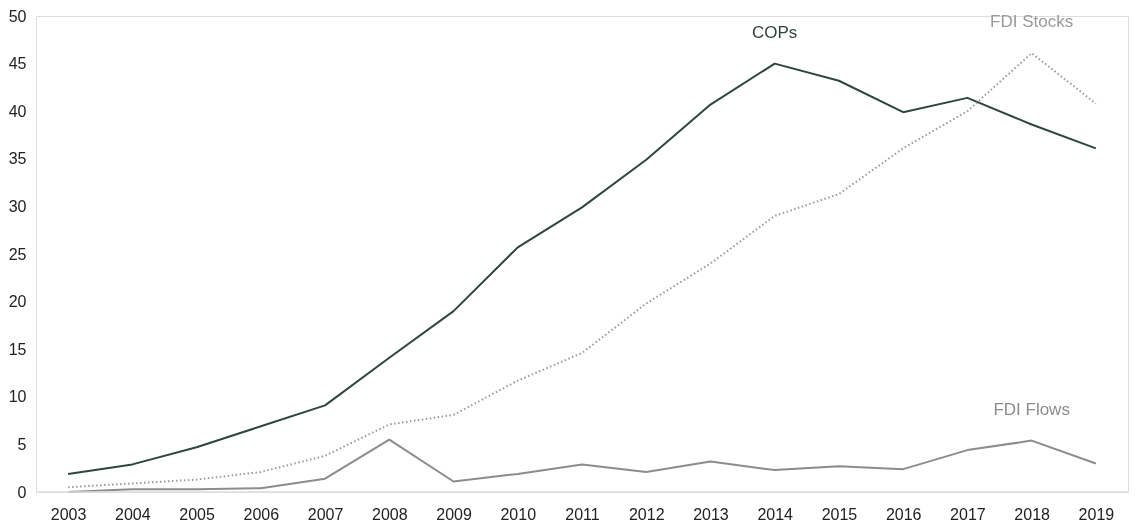  Describe the element at coordinates (133, 514) in the screenshot. I see `x-tick-label: 2004` at that location.